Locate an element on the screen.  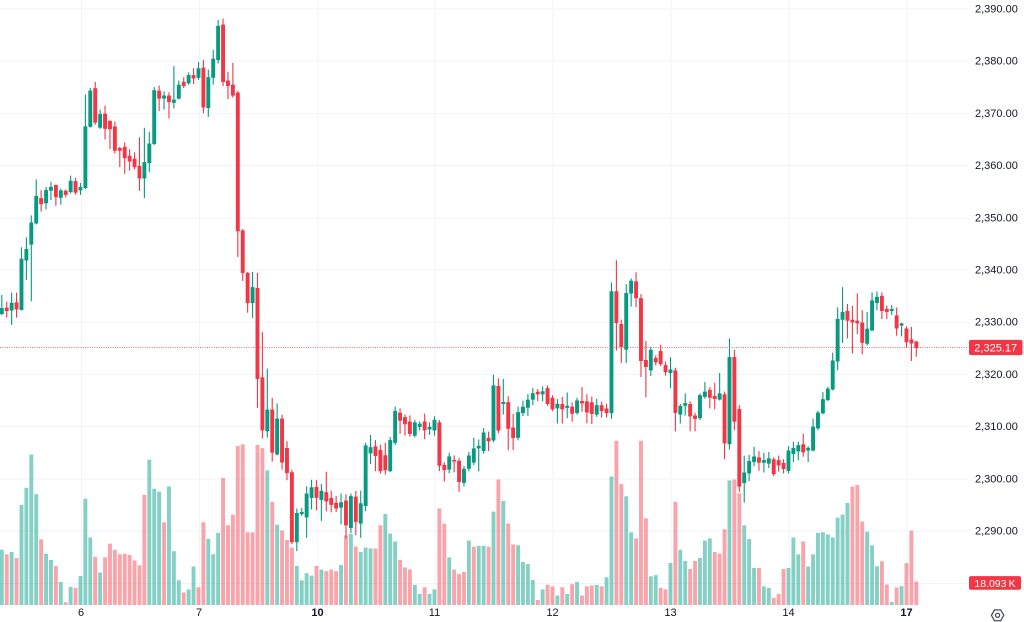
svg-text: 2,390.00 is located at coordinates (996, 9).